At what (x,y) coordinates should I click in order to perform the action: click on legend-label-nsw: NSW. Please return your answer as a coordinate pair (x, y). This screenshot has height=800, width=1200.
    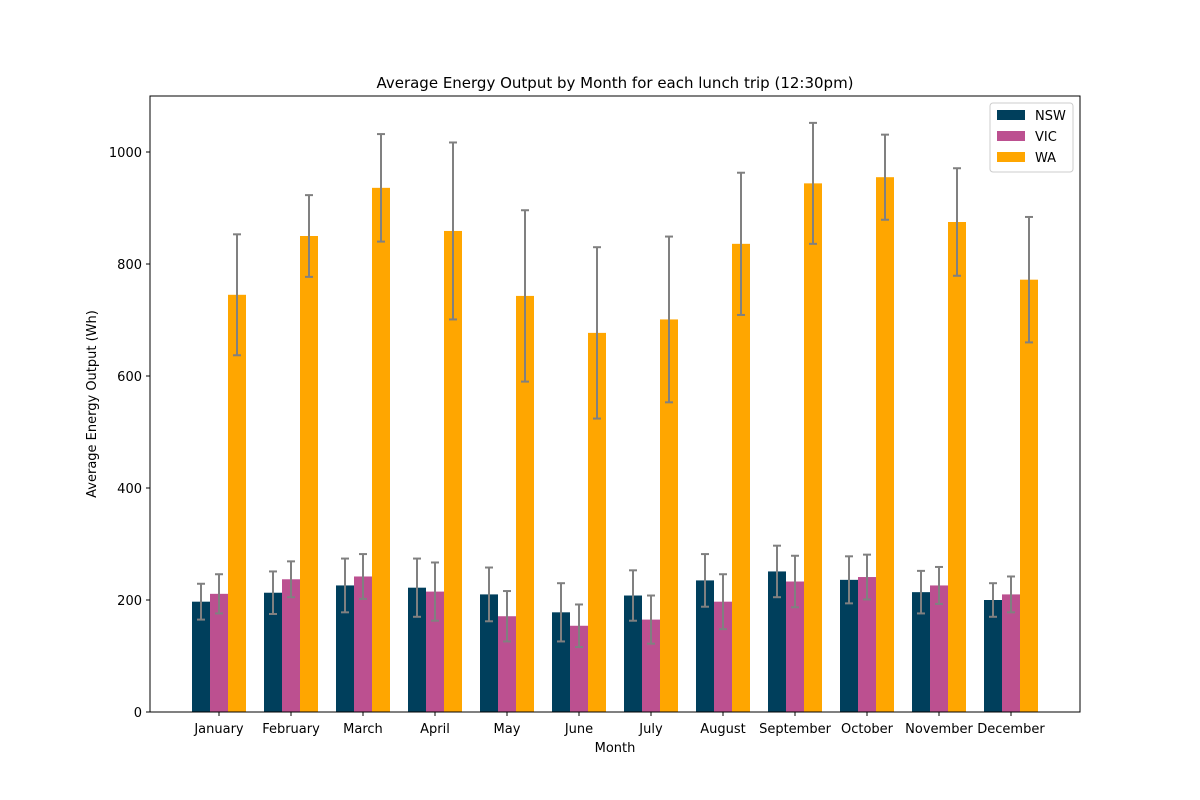
    Looking at the image, I should click on (1050, 116).